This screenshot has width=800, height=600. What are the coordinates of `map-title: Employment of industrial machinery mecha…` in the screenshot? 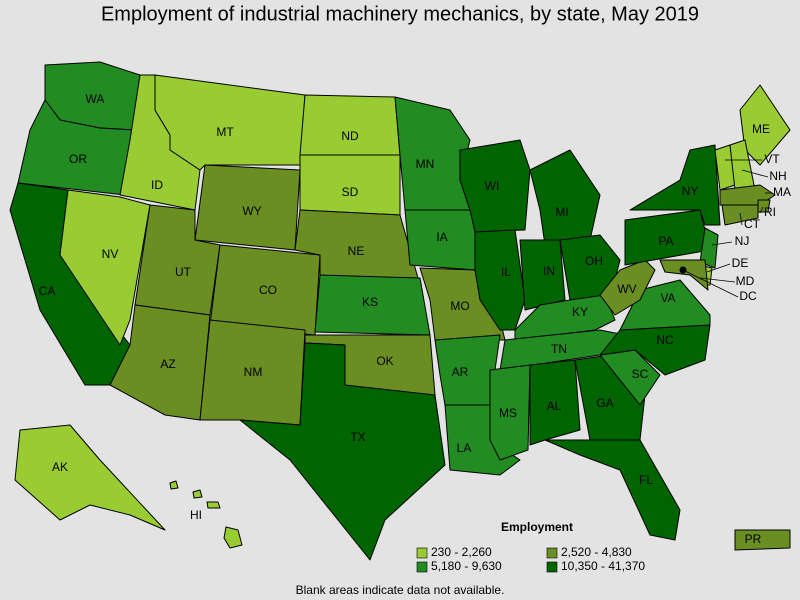 It's located at (400, 14).